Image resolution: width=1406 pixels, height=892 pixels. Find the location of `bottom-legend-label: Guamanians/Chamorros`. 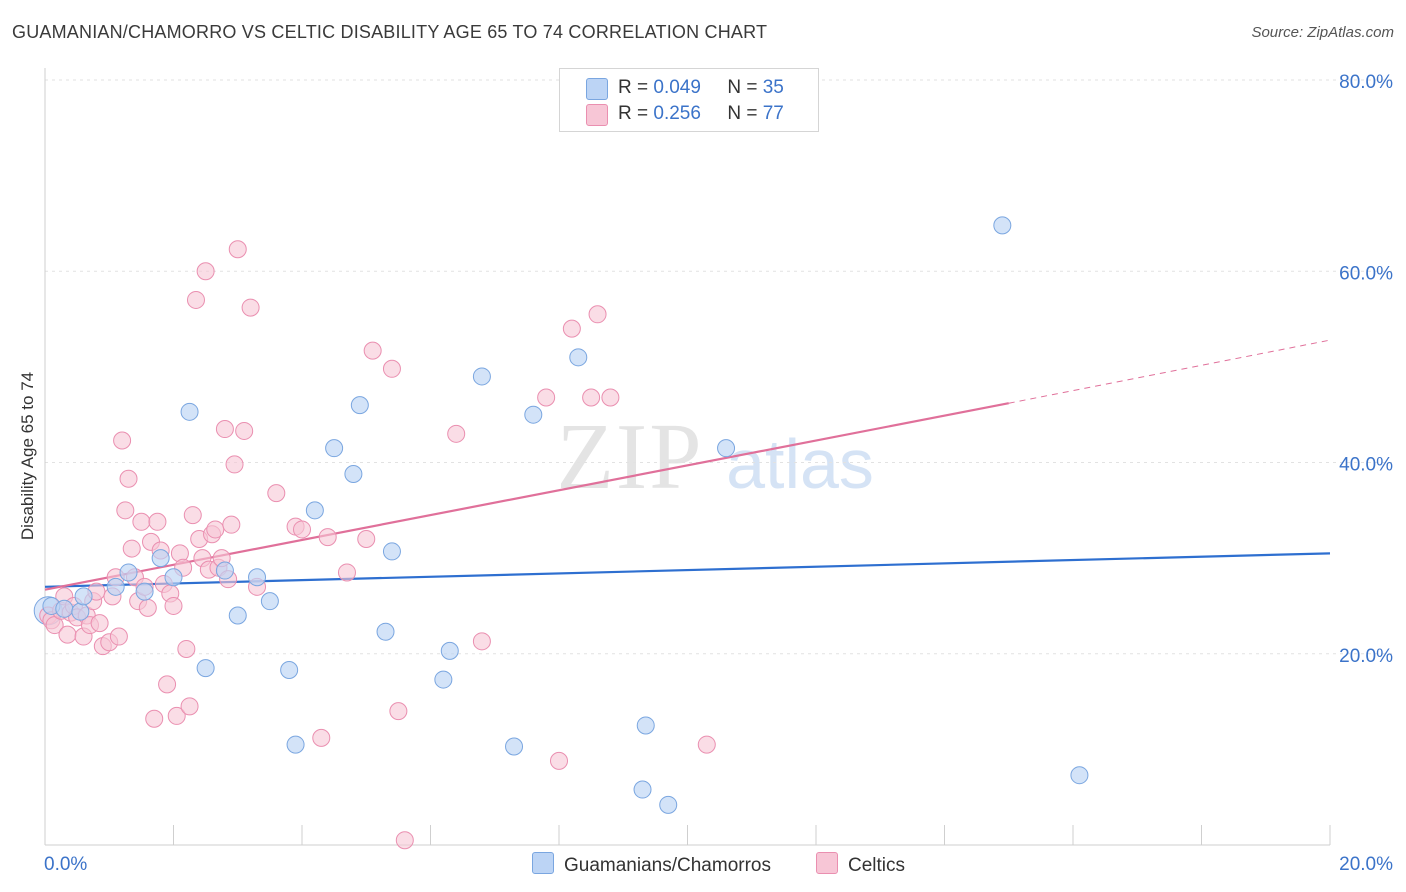

bottom-legend-label: Guamanians/Chamorros is located at coordinates (667, 865).